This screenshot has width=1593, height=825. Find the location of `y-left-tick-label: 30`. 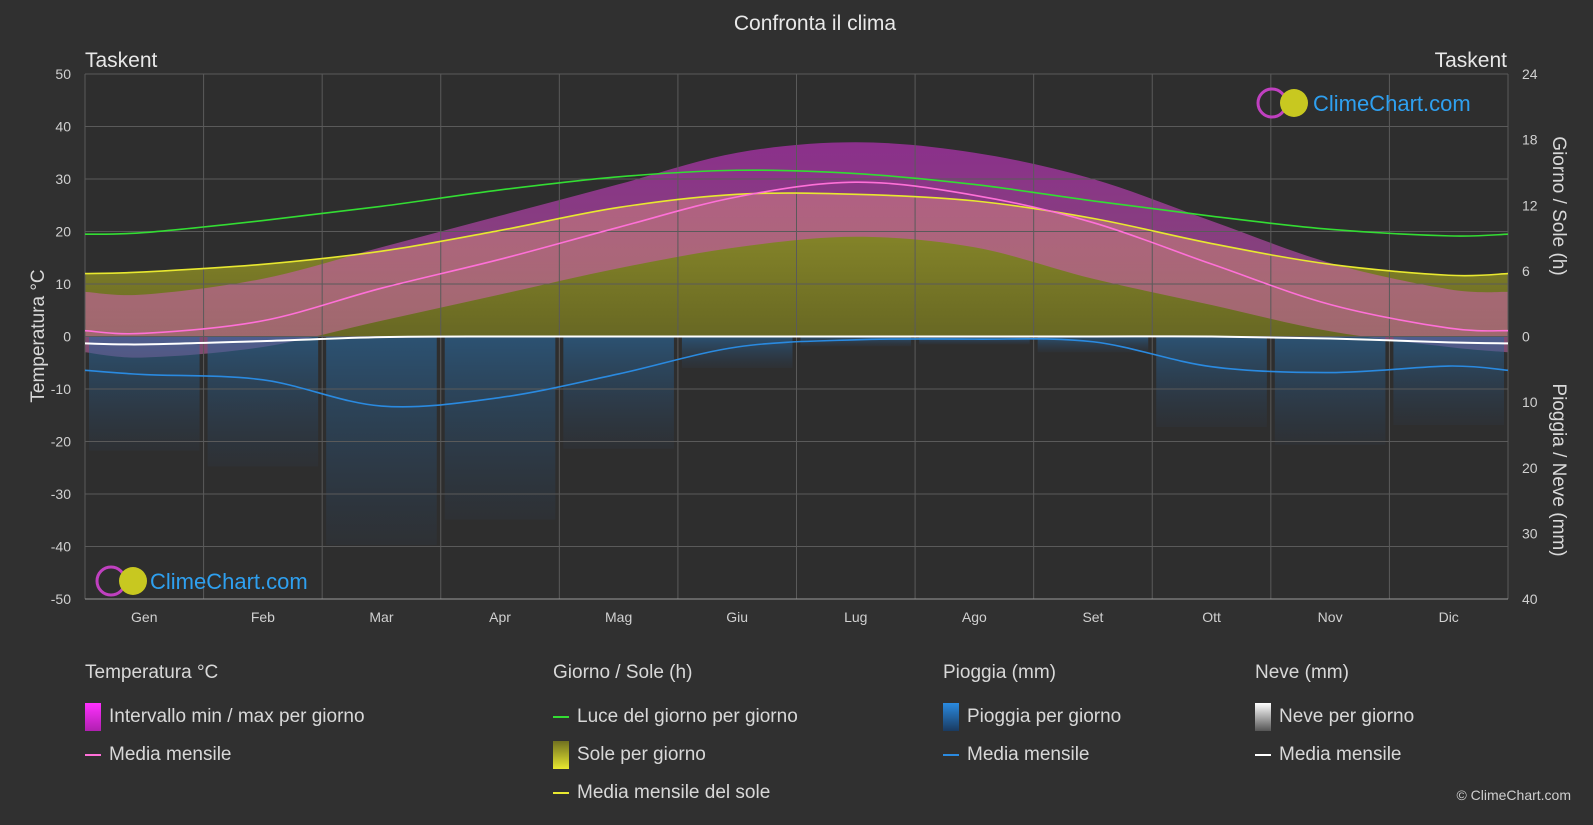

y-left-tick-label: 30 is located at coordinates (63, 179).